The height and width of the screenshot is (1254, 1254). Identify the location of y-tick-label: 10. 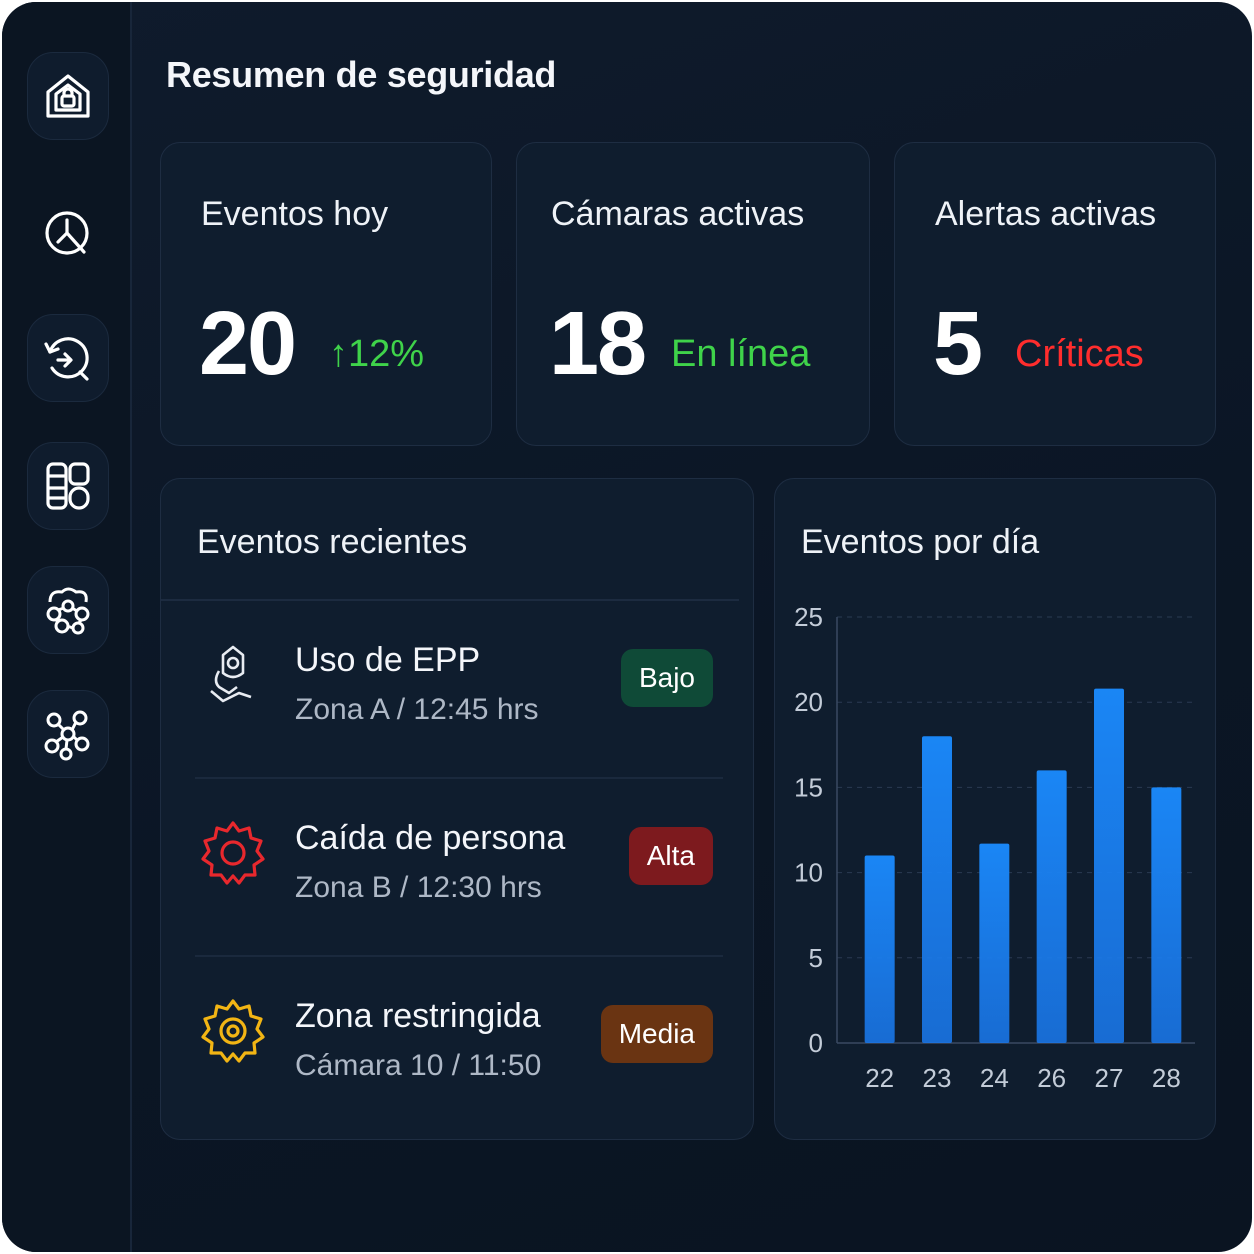
(808, 873).